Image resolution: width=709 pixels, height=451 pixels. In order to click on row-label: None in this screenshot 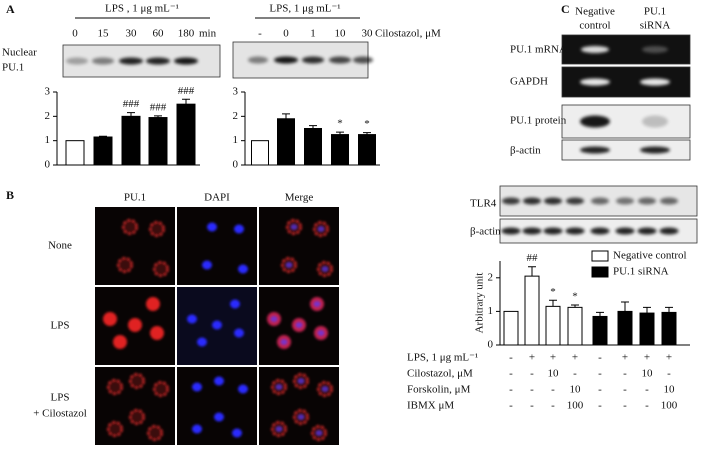, I will do `click(60, 246)`.